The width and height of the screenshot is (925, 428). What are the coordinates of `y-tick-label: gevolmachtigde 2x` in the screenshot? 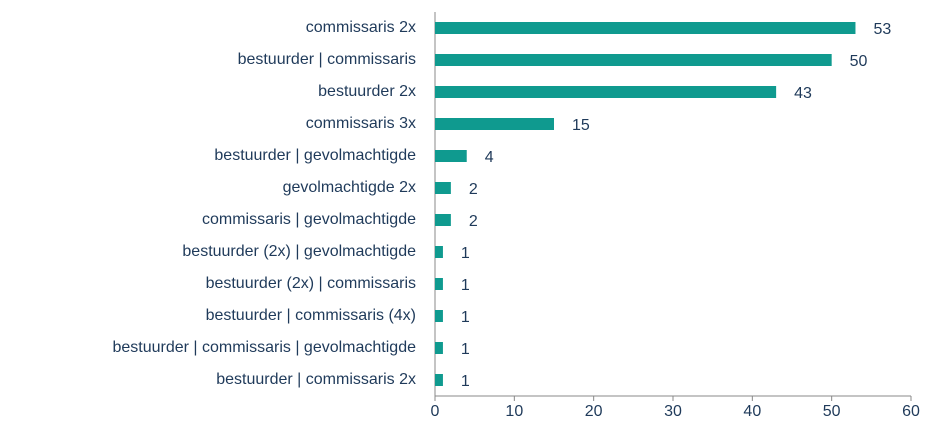 It's located at (349, 187).